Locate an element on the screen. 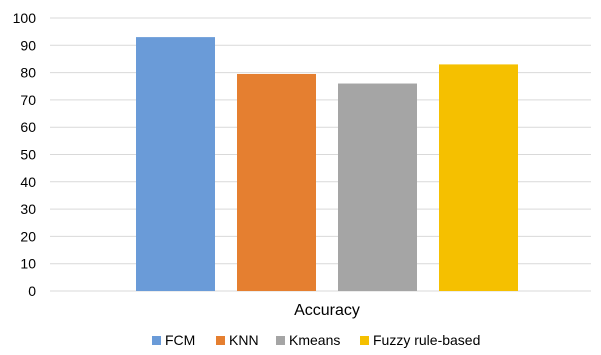 Image resolution: width=601 pixels, height=355 pixels. legend: FCM KNN Kmeans Fuzzy rule-based is located at coordinates (316, 340).